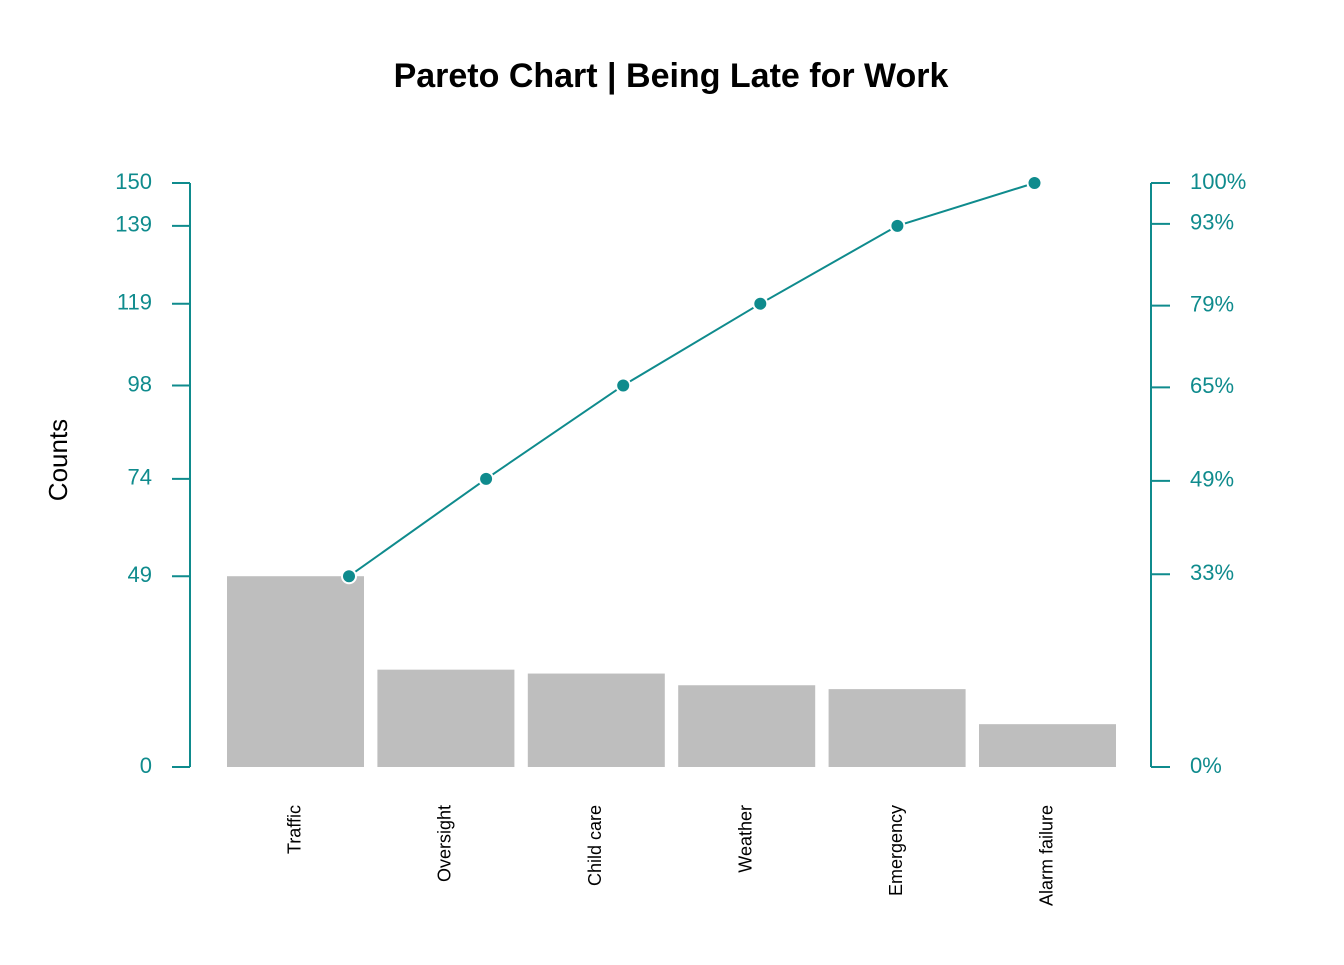  I want to click on chart-title: Pareto Chart | Being Late for Work, so click(671, 76).